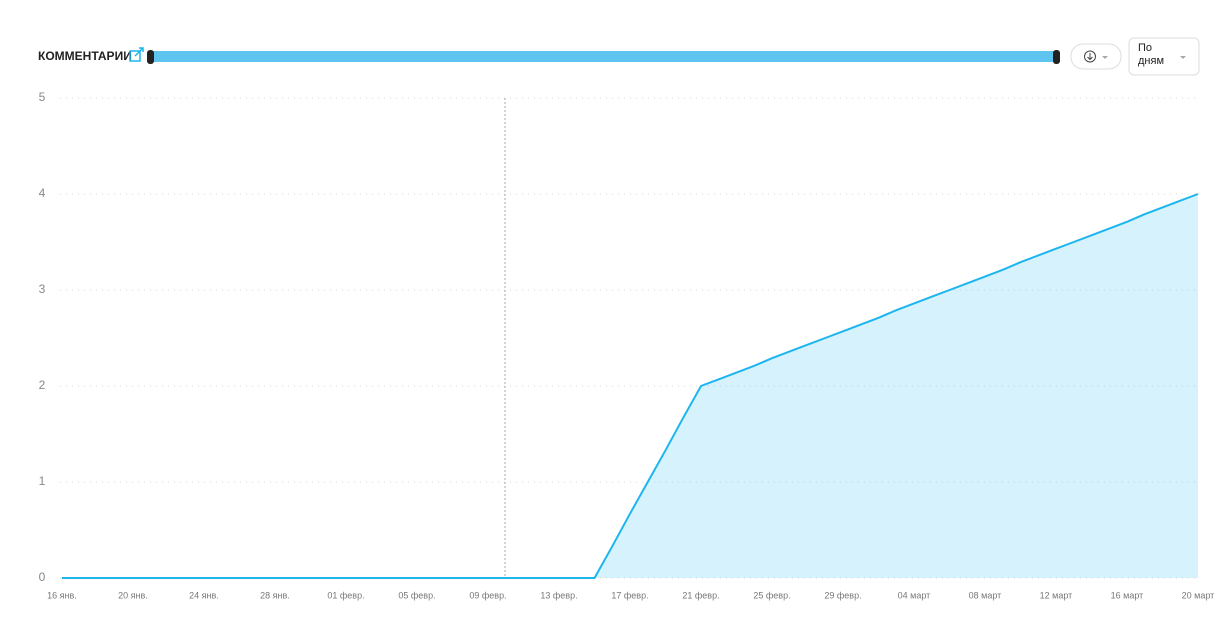  I want to click on x-tick-label: 08 март, so click(985, 595).